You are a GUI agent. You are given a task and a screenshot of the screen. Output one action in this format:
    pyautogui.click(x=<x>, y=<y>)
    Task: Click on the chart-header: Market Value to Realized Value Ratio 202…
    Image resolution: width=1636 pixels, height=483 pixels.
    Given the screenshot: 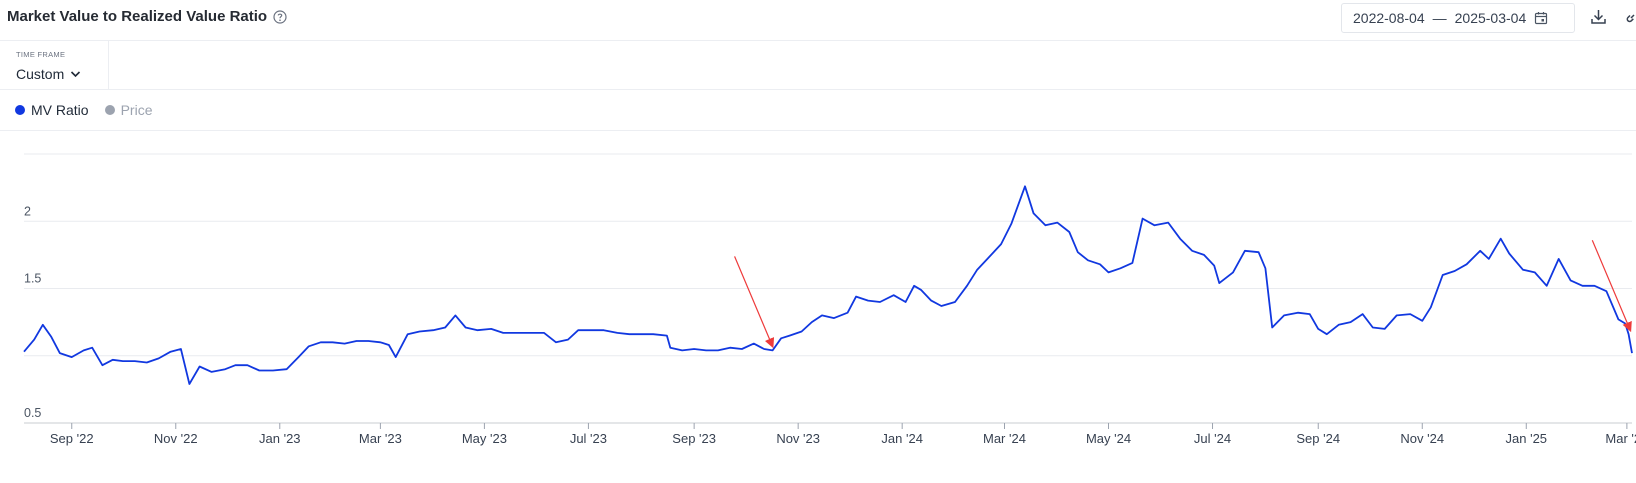 What is the action you would take?
    pyautogui.click(x=818, y=20)
    